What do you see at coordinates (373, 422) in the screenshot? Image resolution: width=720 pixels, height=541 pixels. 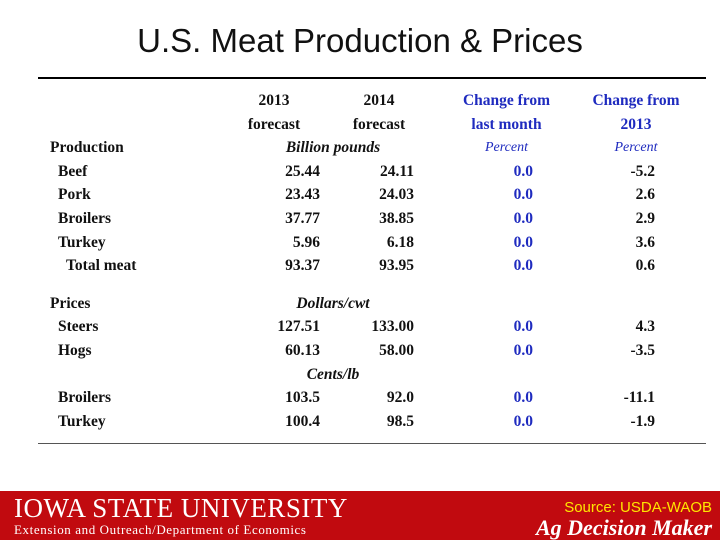 I see `table-row: Turkey 100.4 98.5 0.0 -1.9` at bounding box center [373, 422].